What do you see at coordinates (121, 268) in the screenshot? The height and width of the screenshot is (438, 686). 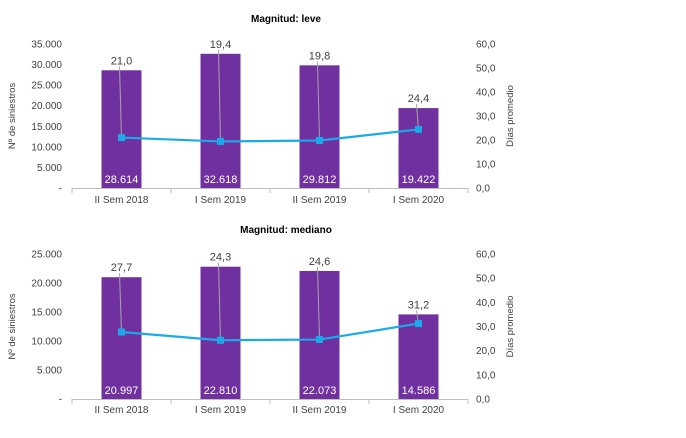 I see `line-value-label: 27,7` at bounding box center [121, 268].